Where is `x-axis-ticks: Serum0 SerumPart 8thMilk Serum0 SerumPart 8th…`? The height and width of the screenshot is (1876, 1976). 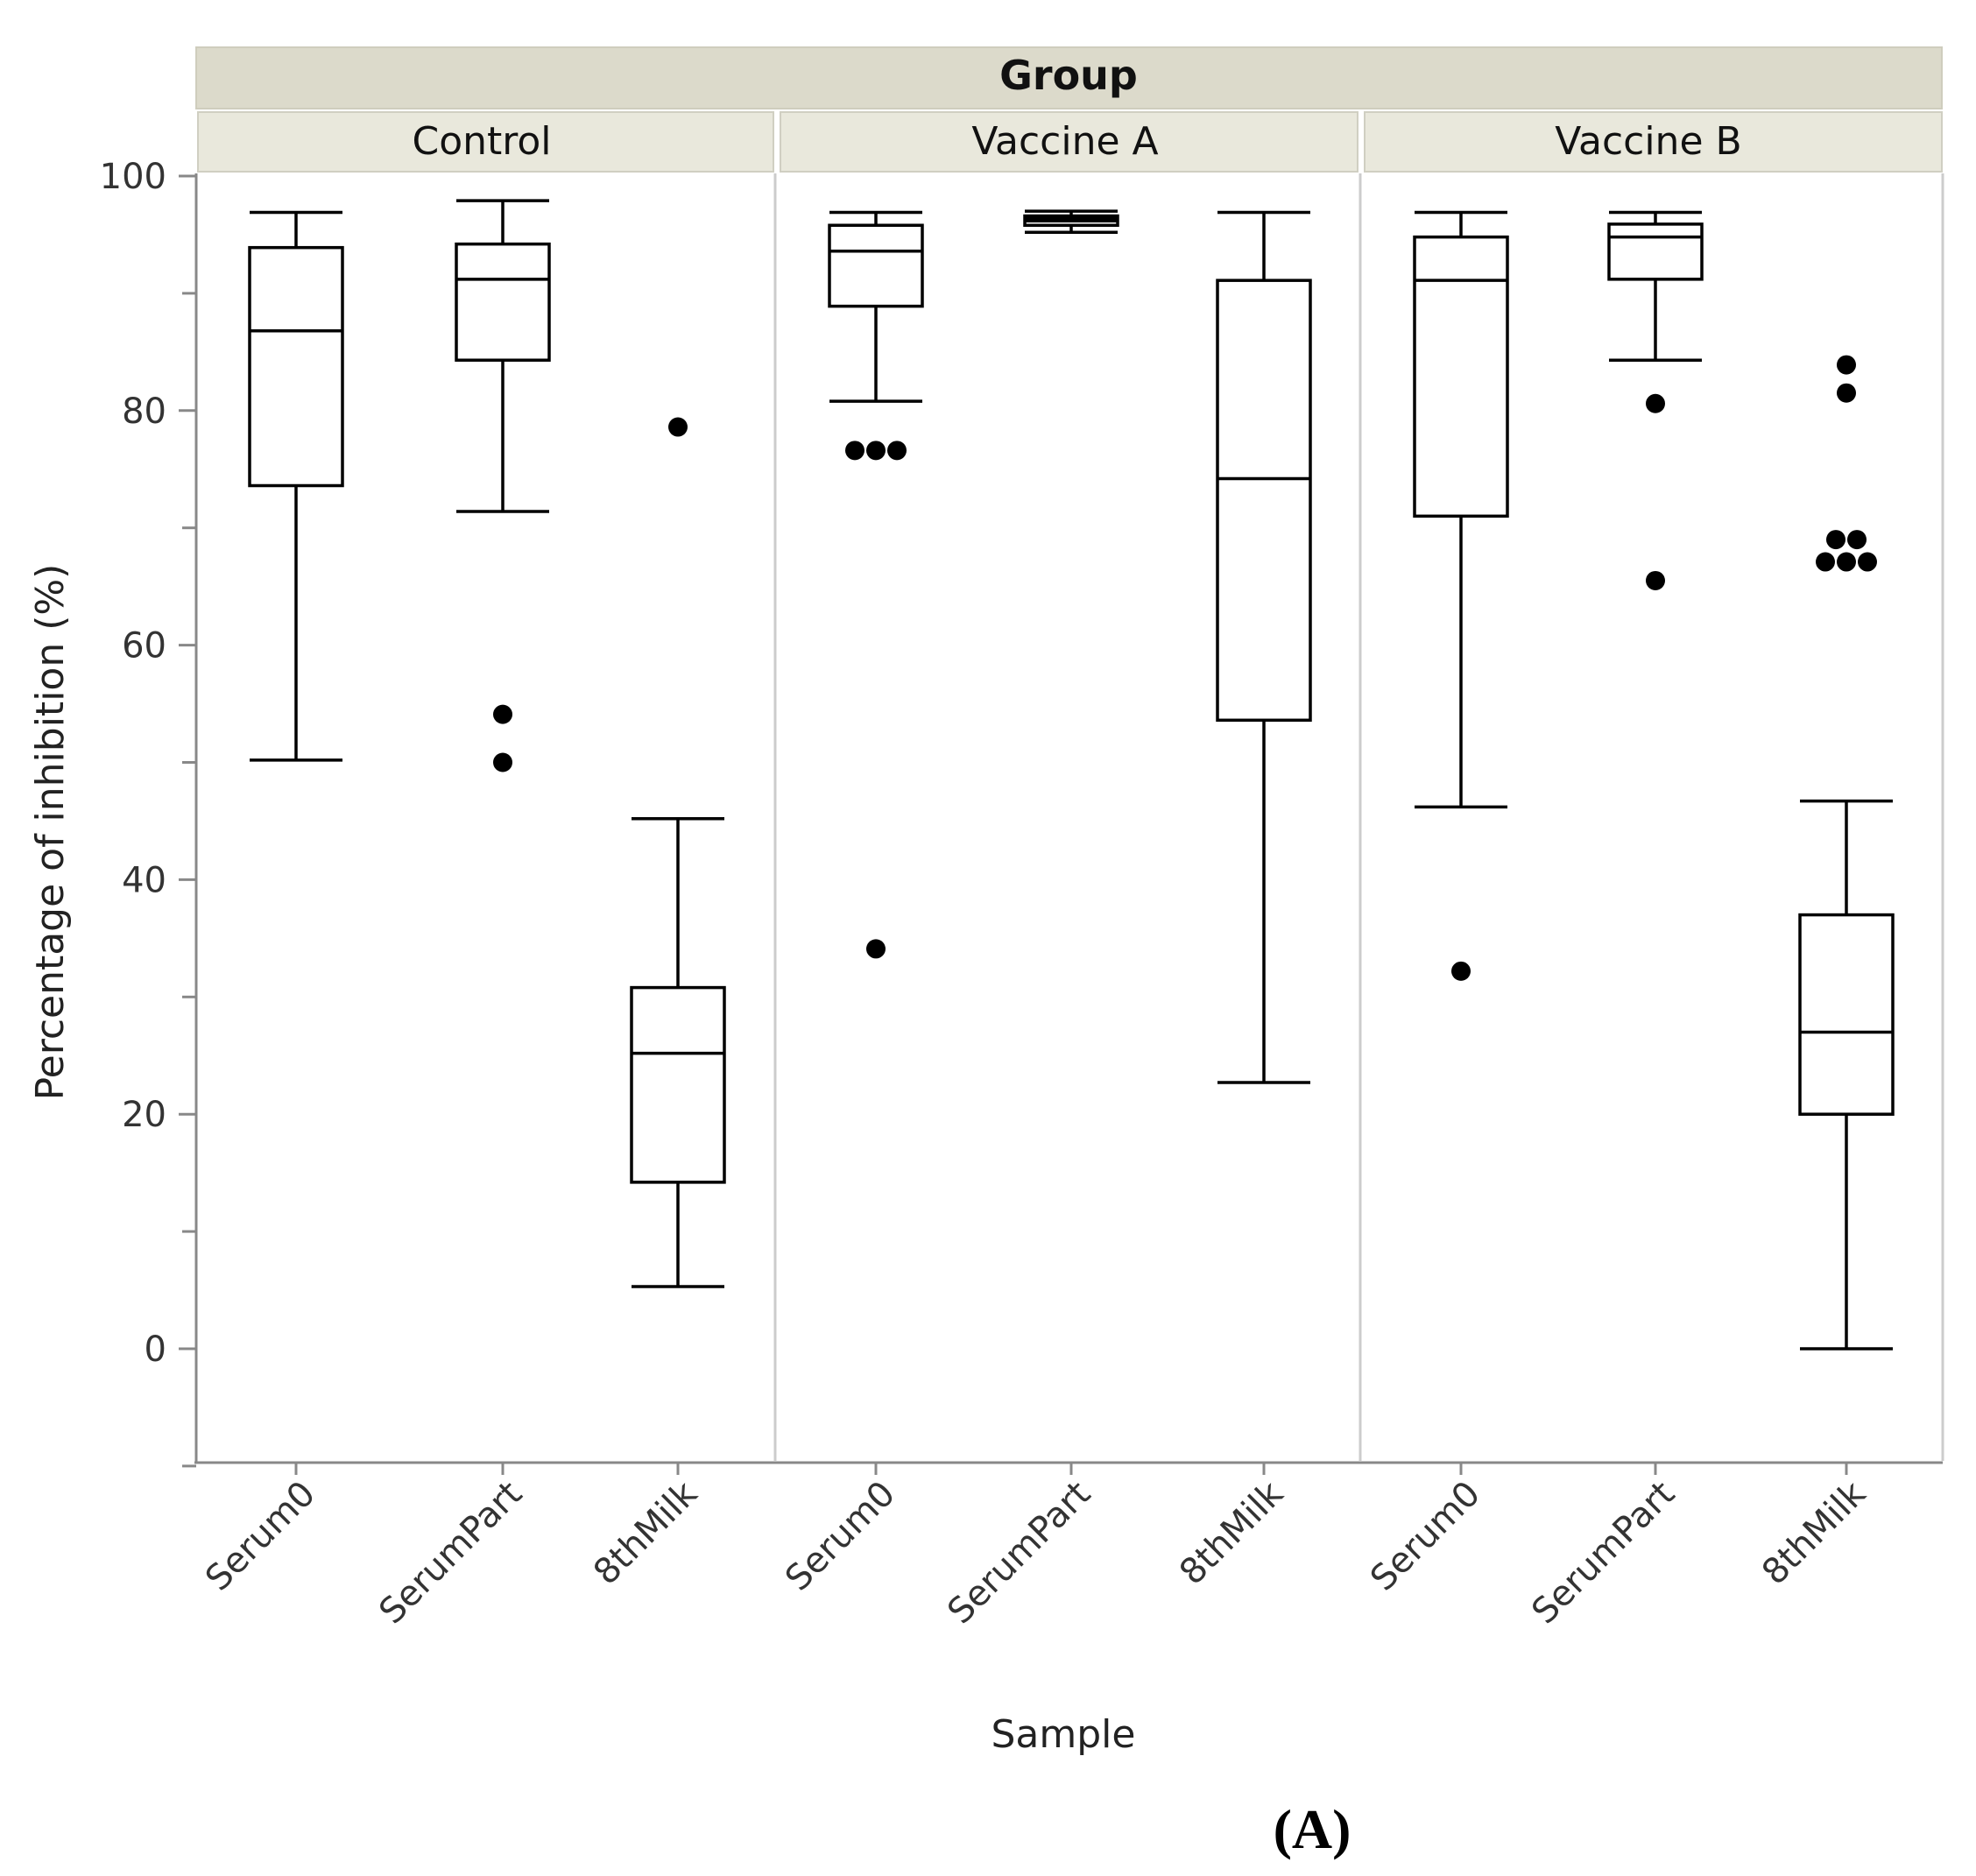 x-axis-ticks: Serum0 SerumPart 8thMilk Serum0 SerumPart 8th… is located at coordinates (1036, 1548).